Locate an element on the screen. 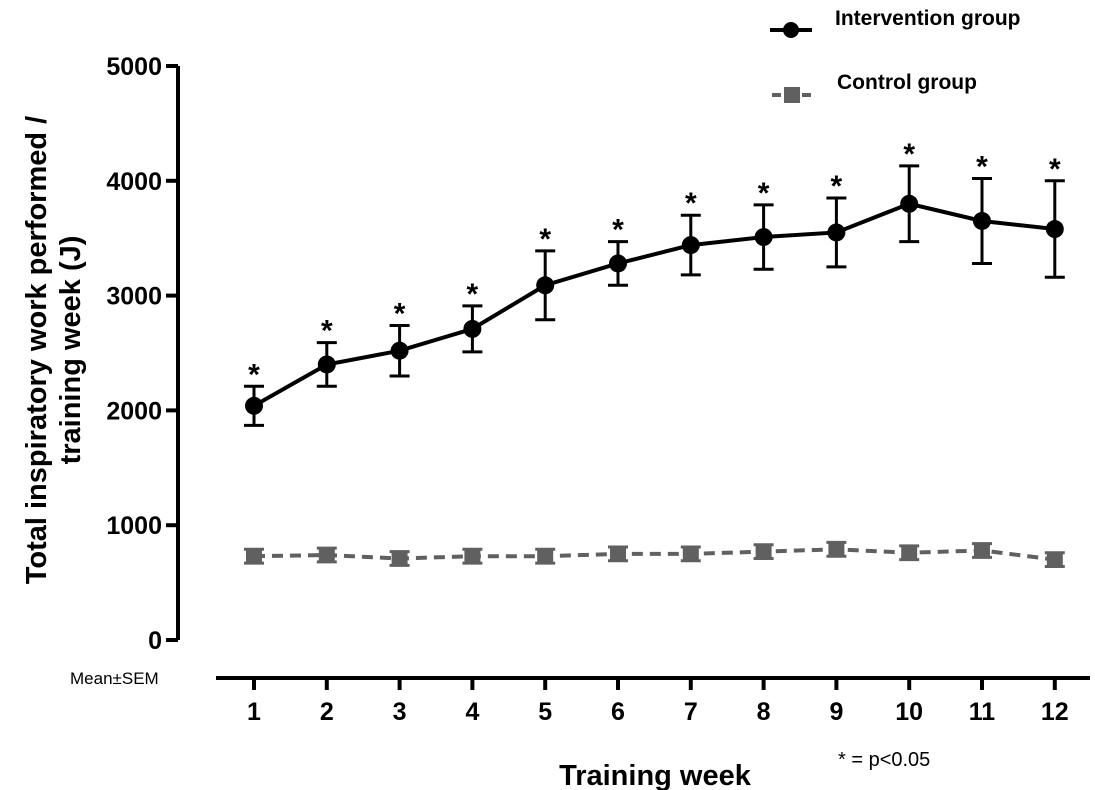 The height and width of the screenshot is (790, 1095). x-tick-label: 1 is located at coordinates (254, 712).